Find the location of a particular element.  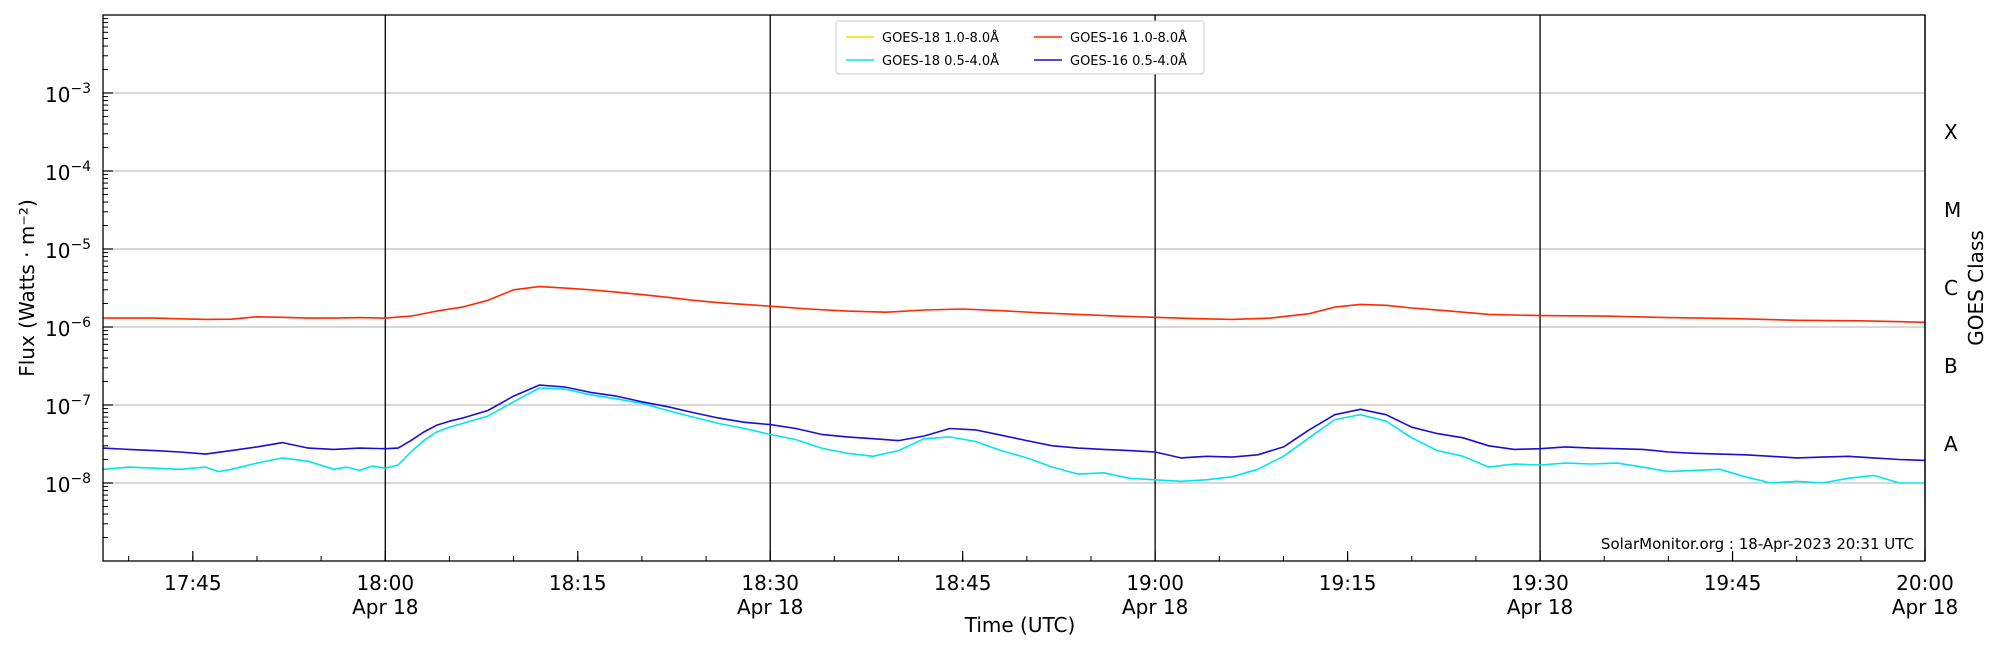

x-tick-label-0: 17:45 is located at coordinates (193, 583).